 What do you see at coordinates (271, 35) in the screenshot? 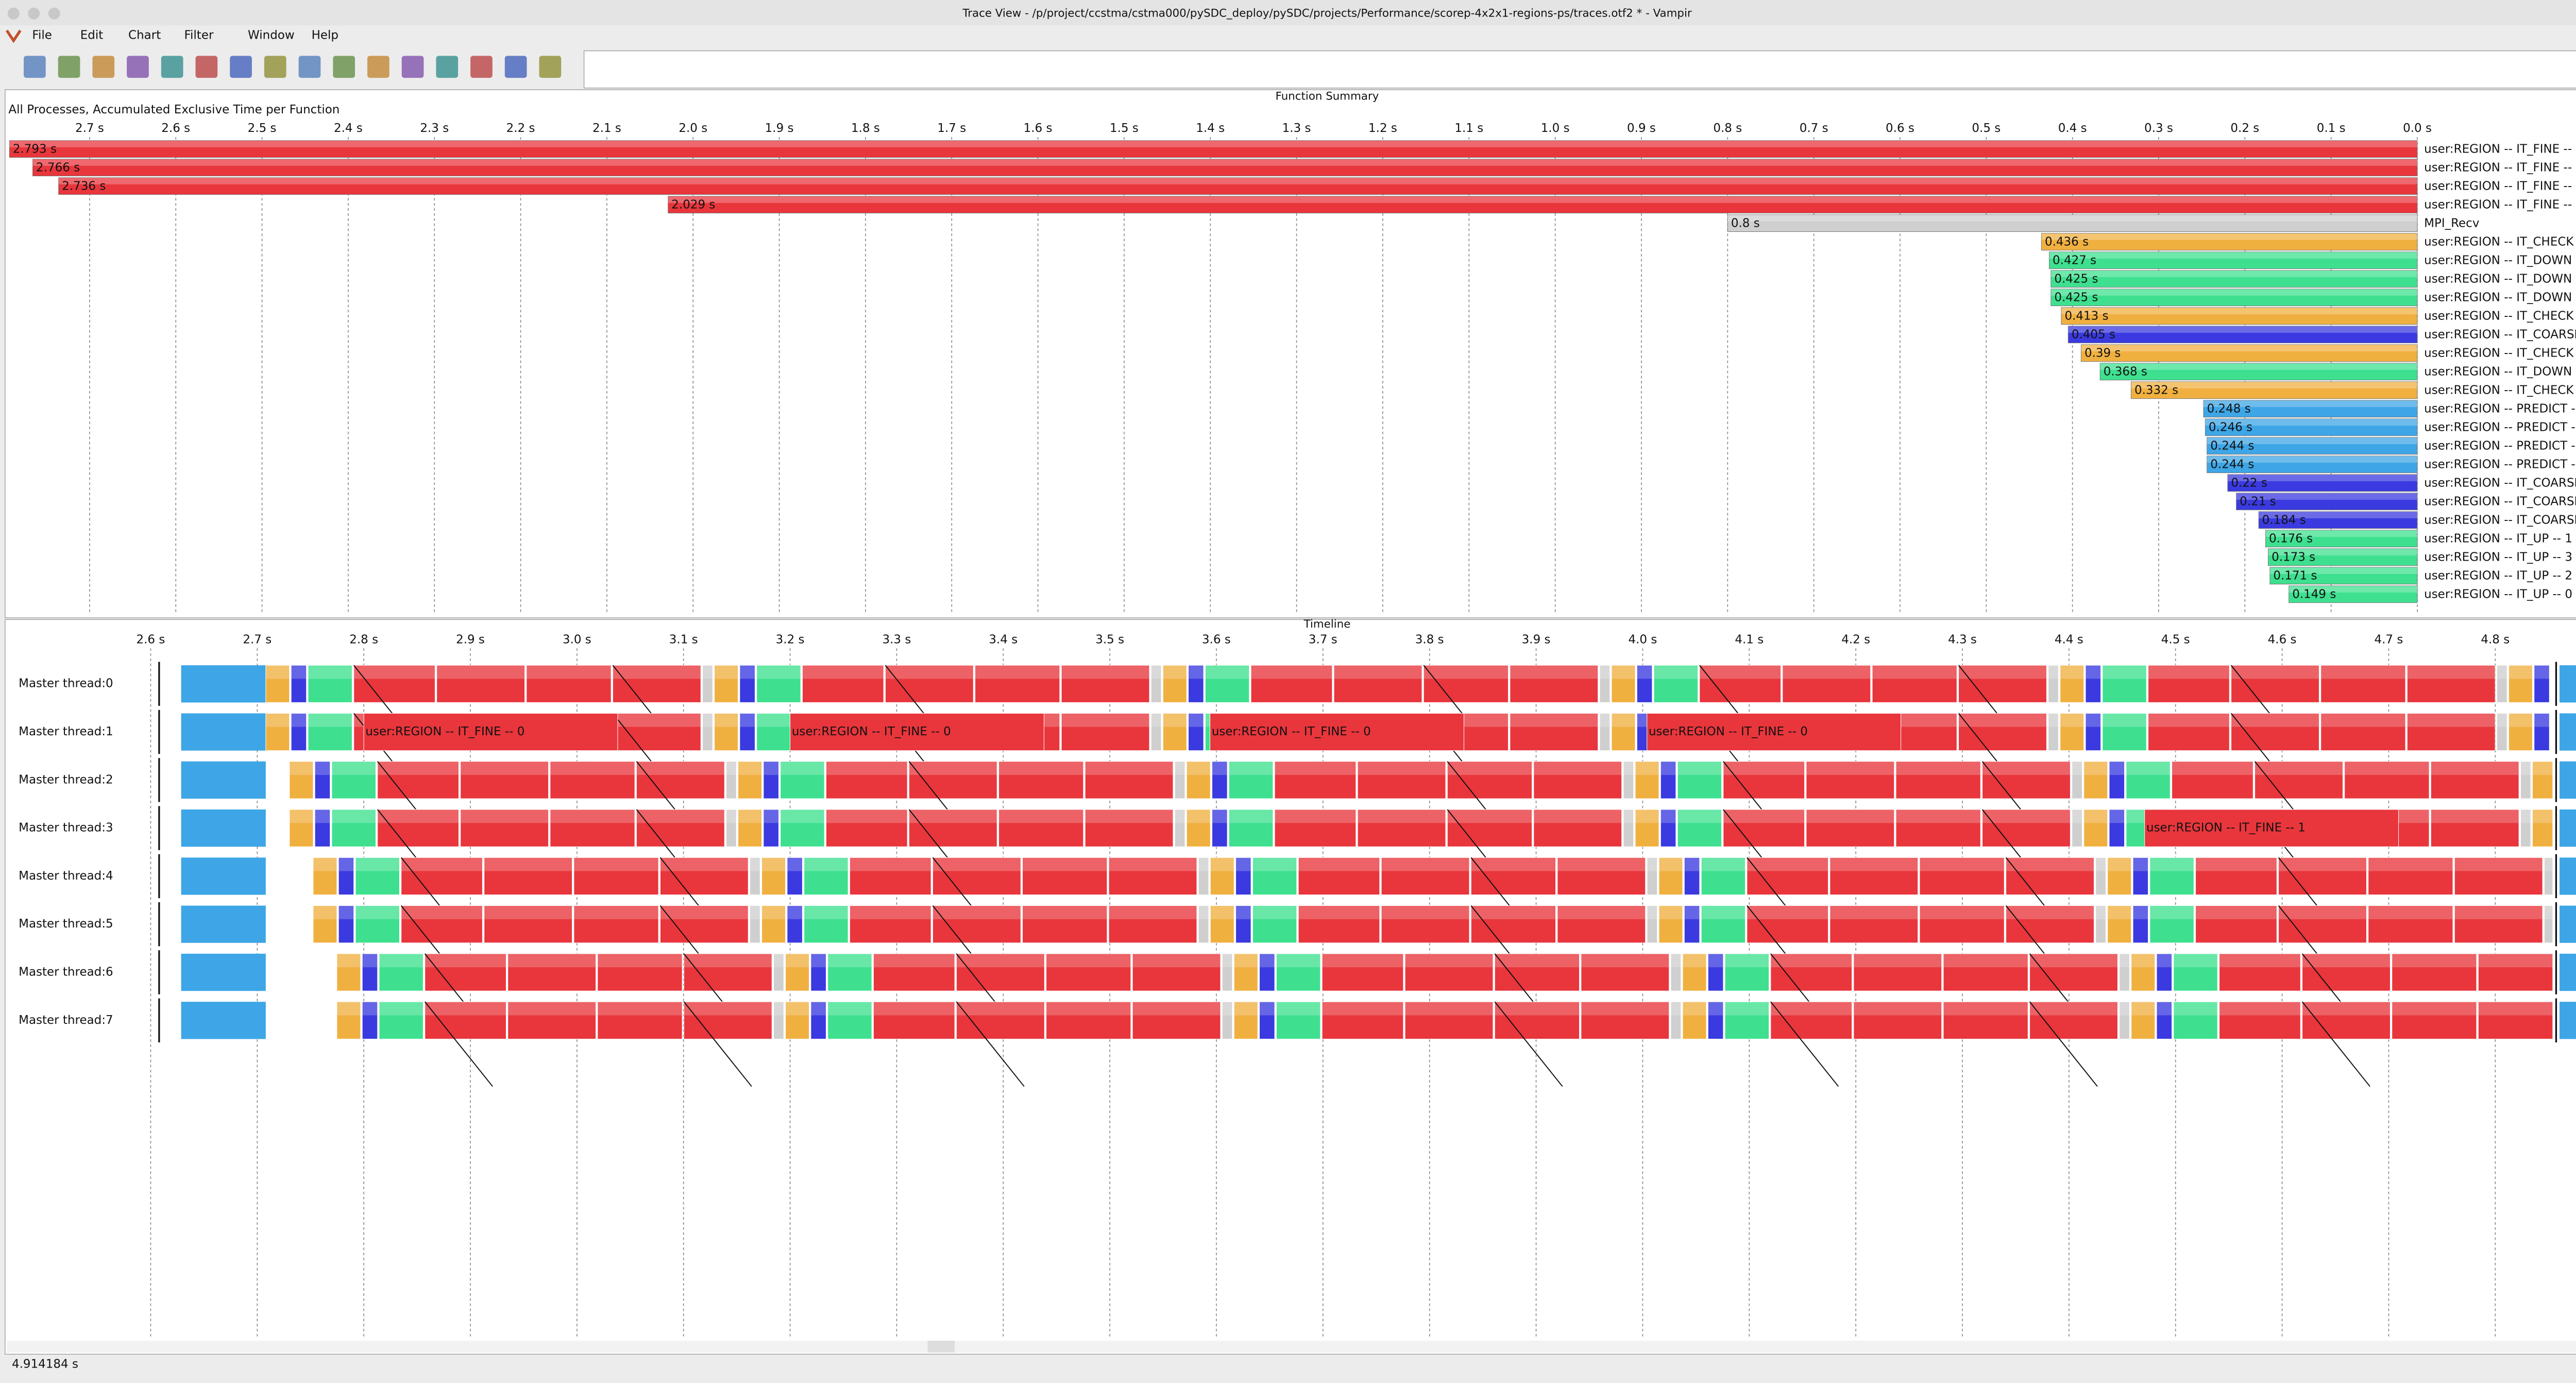
I see `menu-item: Window` at bounding box center [271, 35].